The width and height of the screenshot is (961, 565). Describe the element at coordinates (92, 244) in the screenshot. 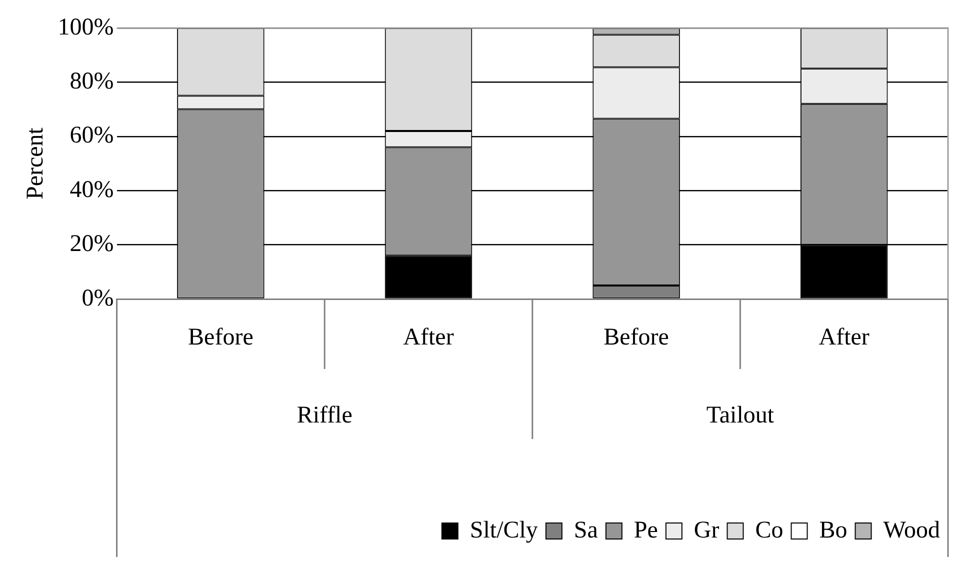

I see `y-tick-label: 20%` at that location.